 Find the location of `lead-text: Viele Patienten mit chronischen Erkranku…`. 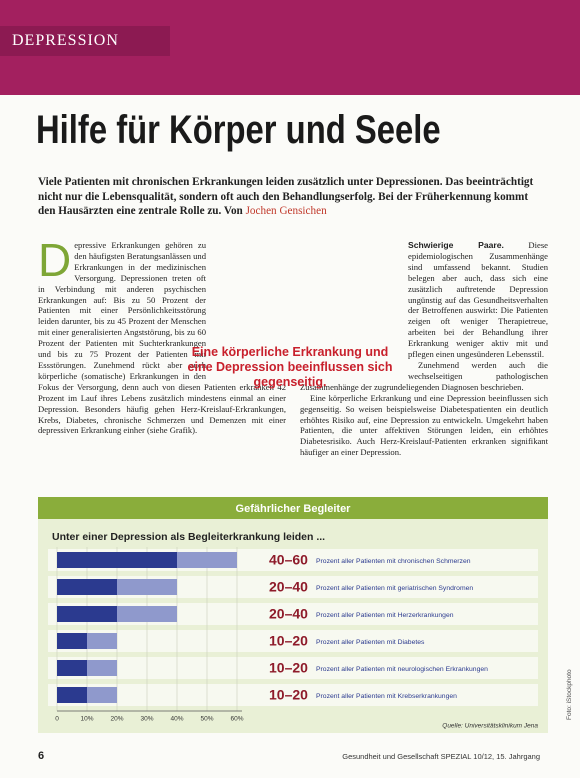

lead-text: Viele Patienten mit chronischen Erkranku… is located at coordinates (286, 196).